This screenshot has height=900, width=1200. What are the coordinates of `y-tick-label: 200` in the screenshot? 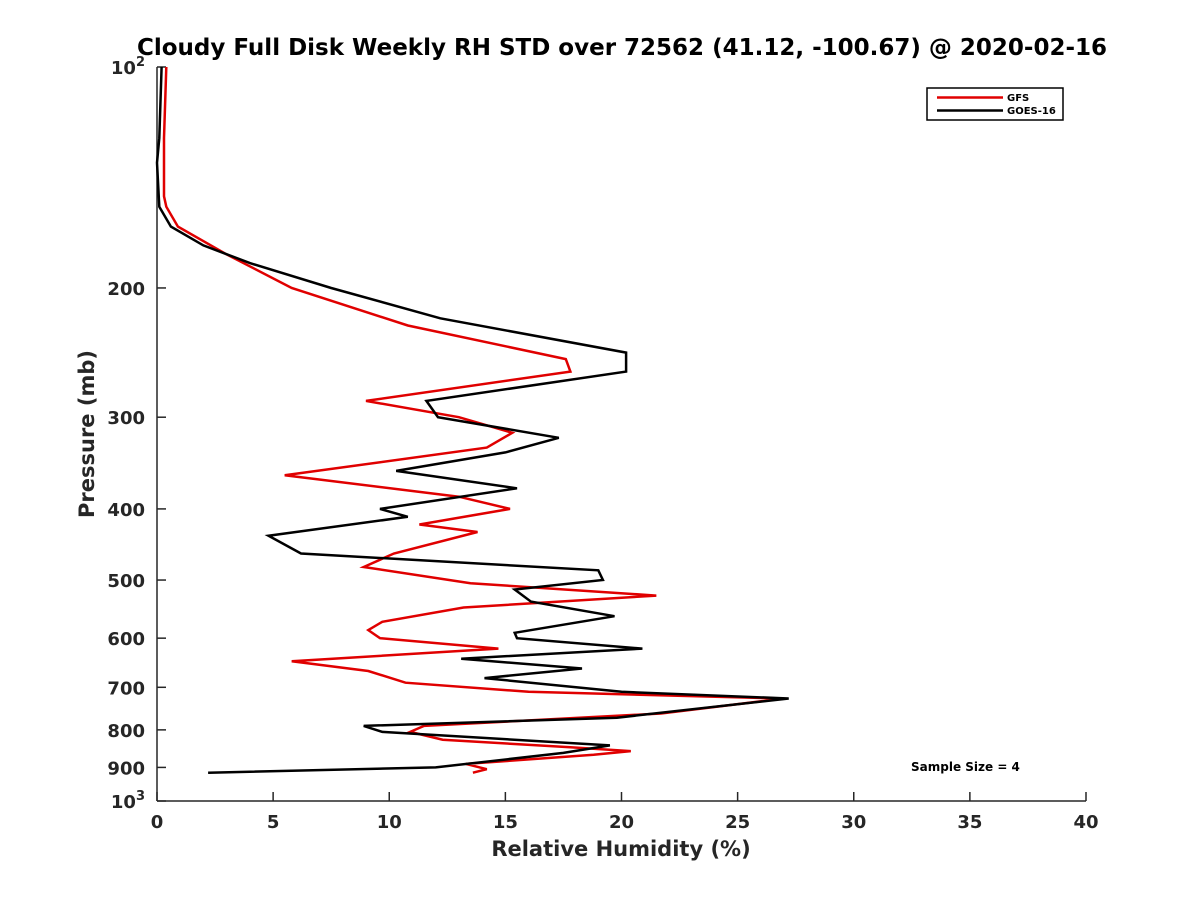 It's located at (126, 289).